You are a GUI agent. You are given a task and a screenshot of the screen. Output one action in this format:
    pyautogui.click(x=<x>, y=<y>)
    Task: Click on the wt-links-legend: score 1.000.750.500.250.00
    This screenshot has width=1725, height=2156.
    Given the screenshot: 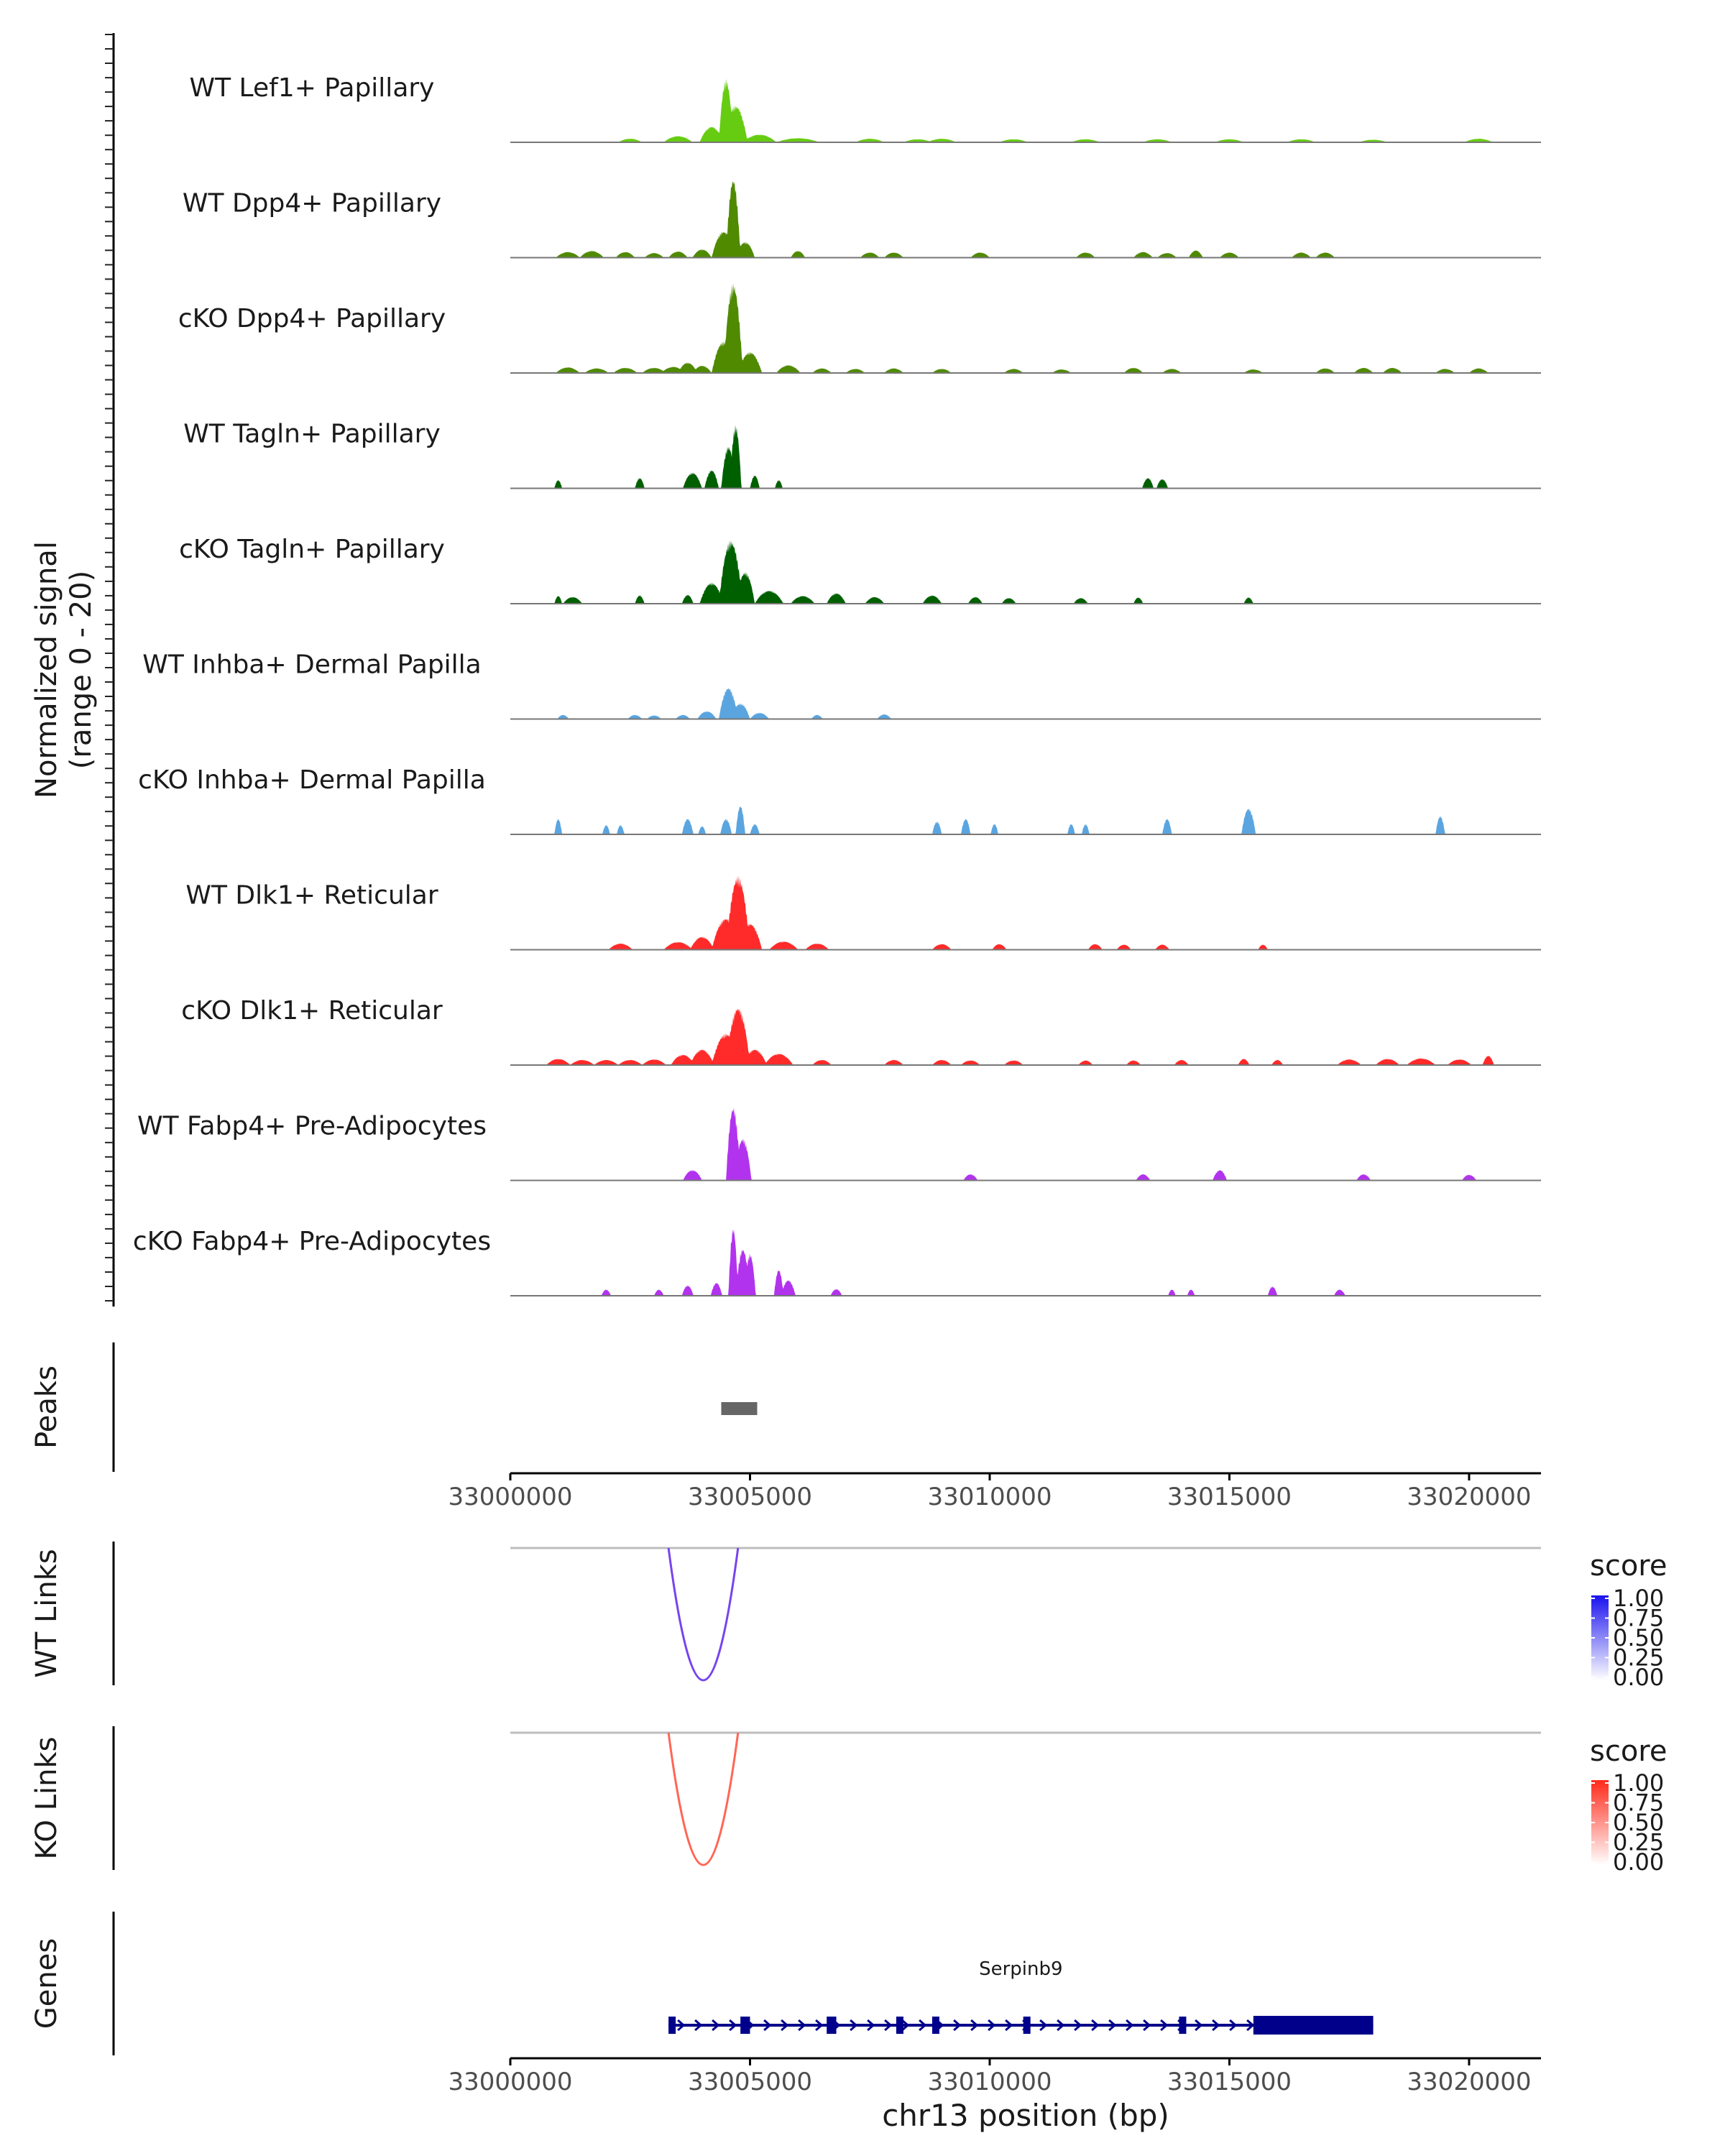 What is the action you would take?
    pyautogui.click(x=1628, y=1620)
    